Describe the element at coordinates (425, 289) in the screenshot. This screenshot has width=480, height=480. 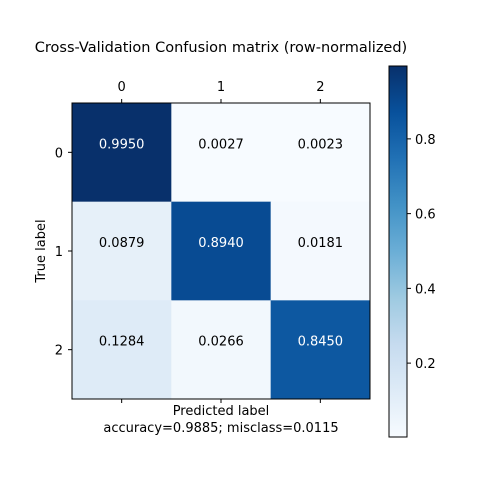
I see `colorbar-tick-label-1: 0.4` at that location.